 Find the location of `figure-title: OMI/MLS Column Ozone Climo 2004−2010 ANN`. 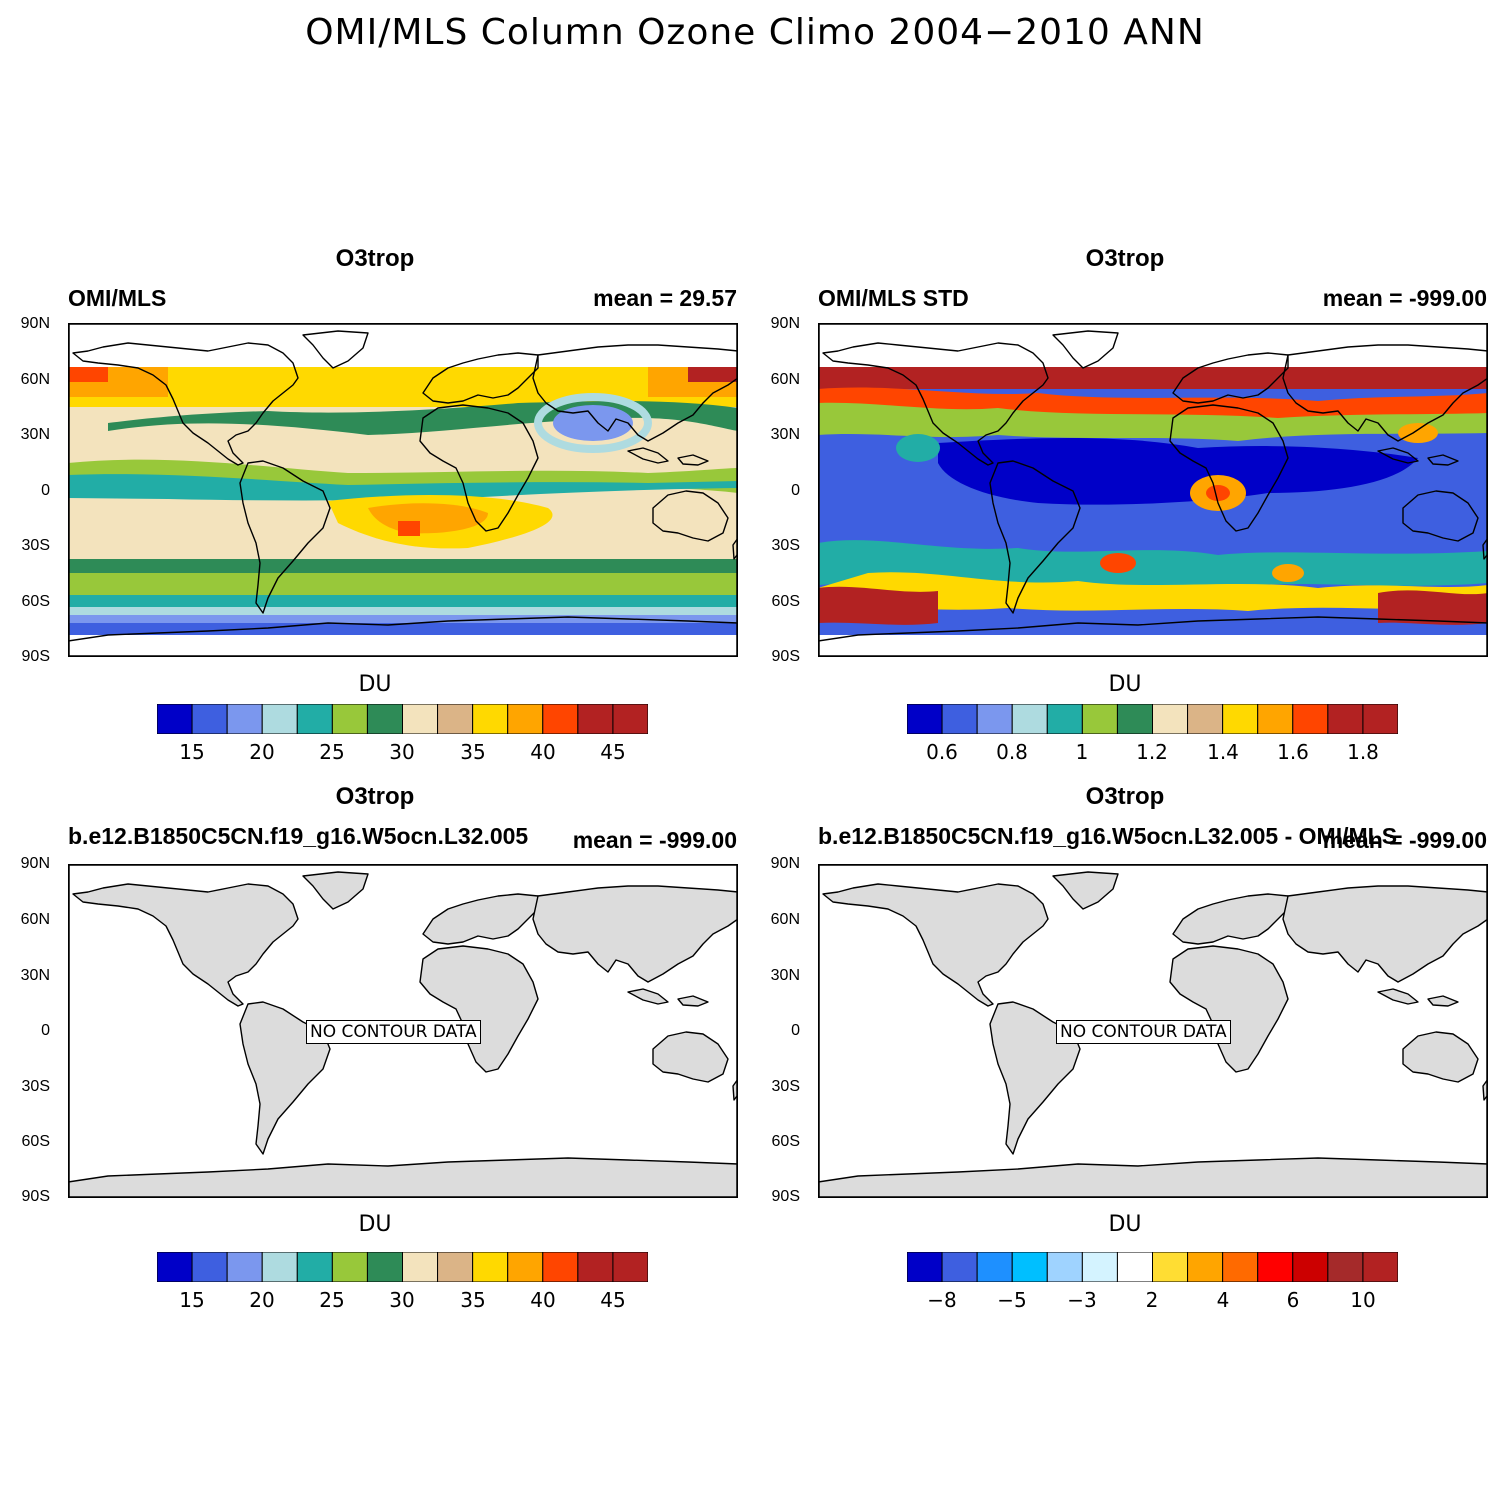

figure-title: OMI/MLS Column Ozone Climo 2004−2010 ANN is located at coordinates (755, 32).